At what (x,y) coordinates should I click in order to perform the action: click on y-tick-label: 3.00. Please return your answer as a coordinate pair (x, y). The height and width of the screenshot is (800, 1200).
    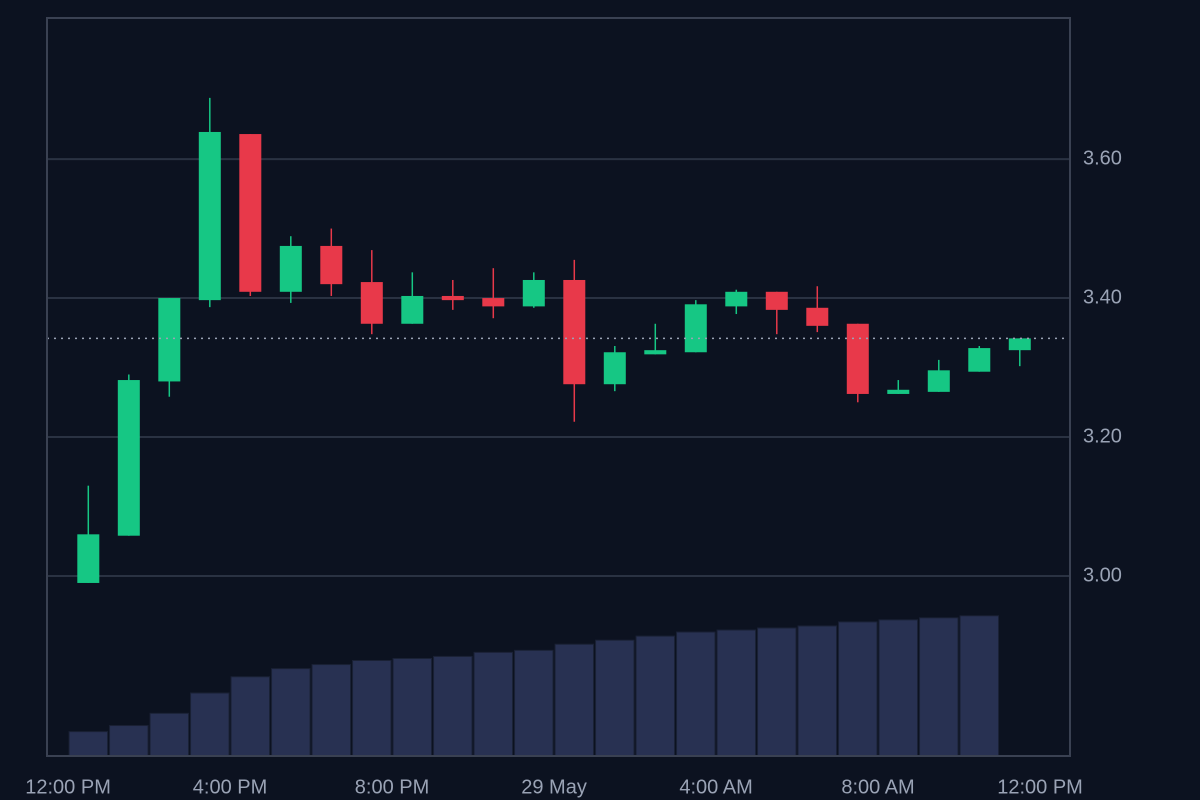
    Looking at the image, I should click on (1102, 575).